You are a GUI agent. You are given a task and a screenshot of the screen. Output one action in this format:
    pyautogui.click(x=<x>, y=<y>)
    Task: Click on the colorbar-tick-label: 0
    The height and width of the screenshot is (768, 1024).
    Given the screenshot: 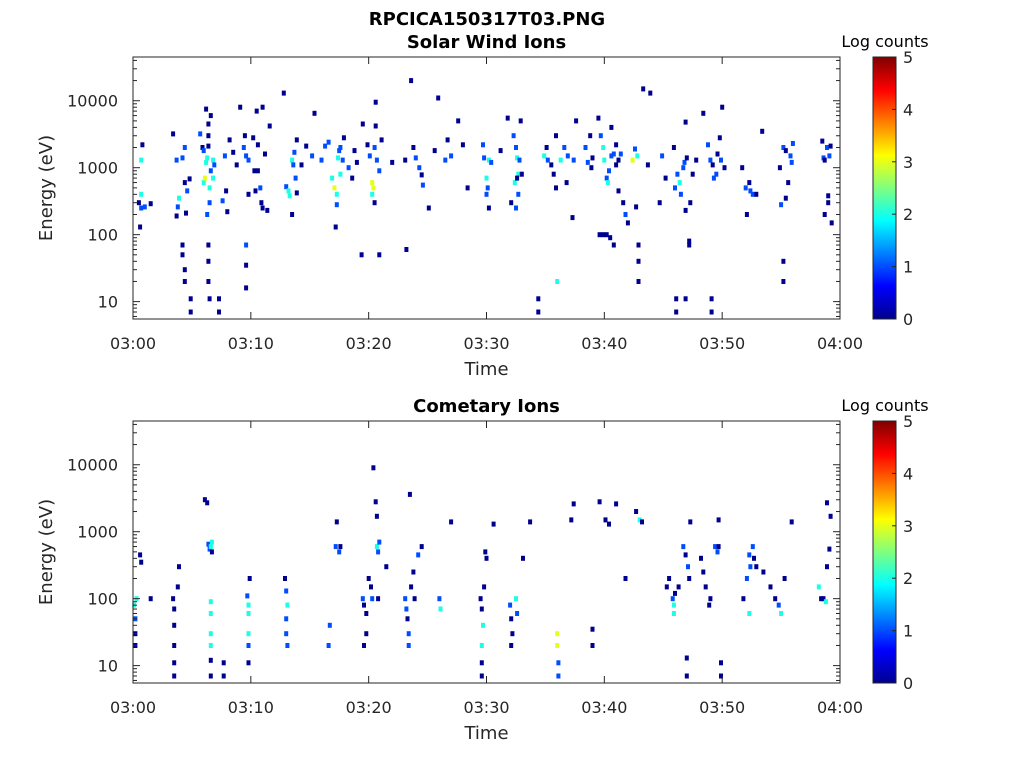 What is the action you would take?
    pyautogui.click(x=908, y=319)
    